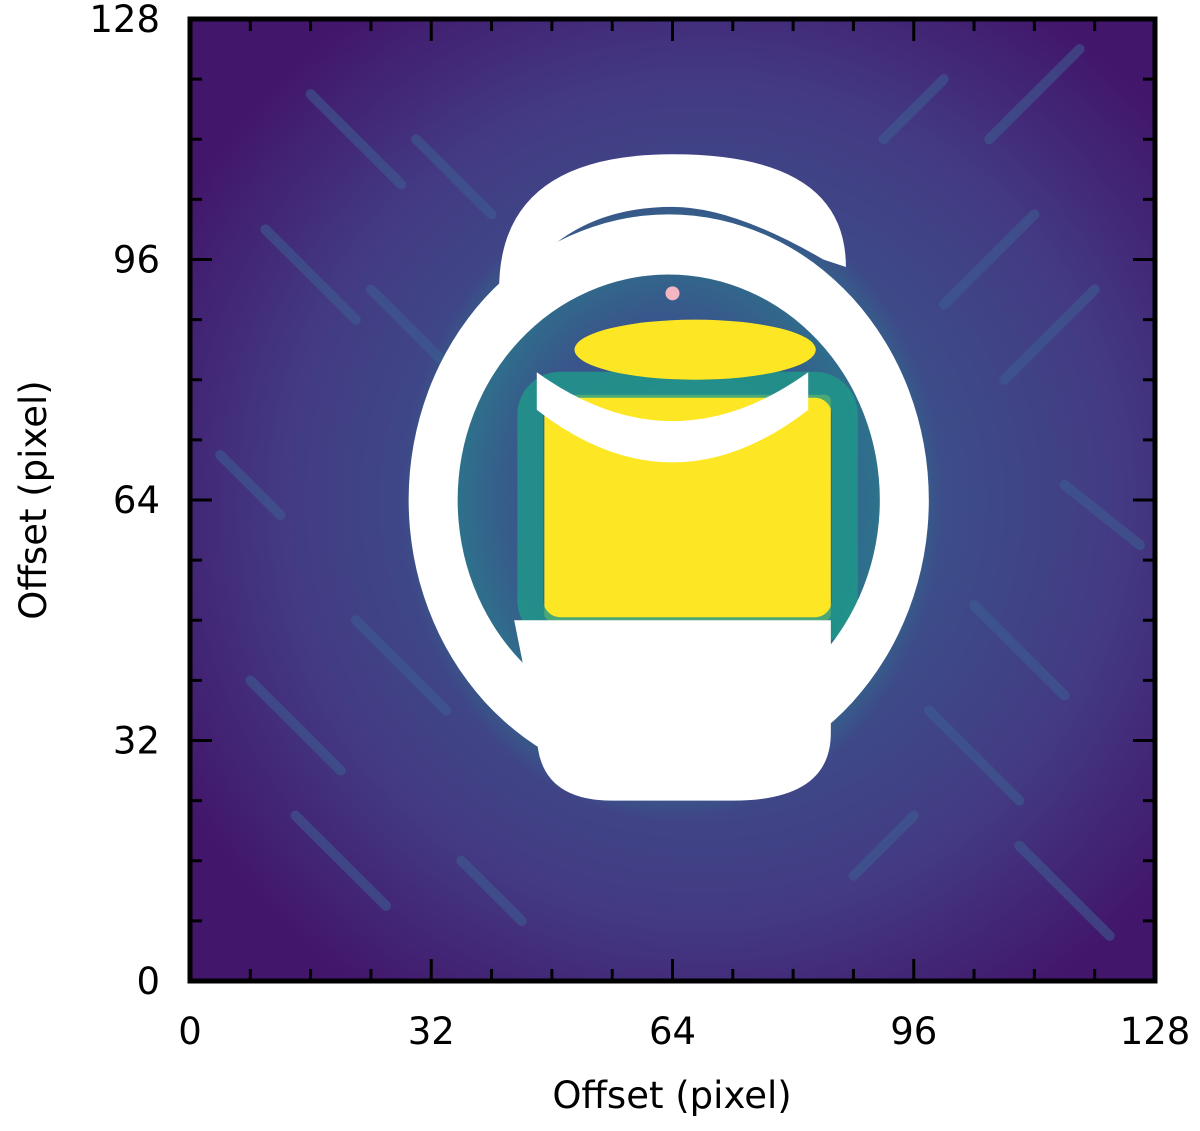  Describe the element at coordinates (672, 417) in the screenshot. I see `masked-inner-crescent` at that location.